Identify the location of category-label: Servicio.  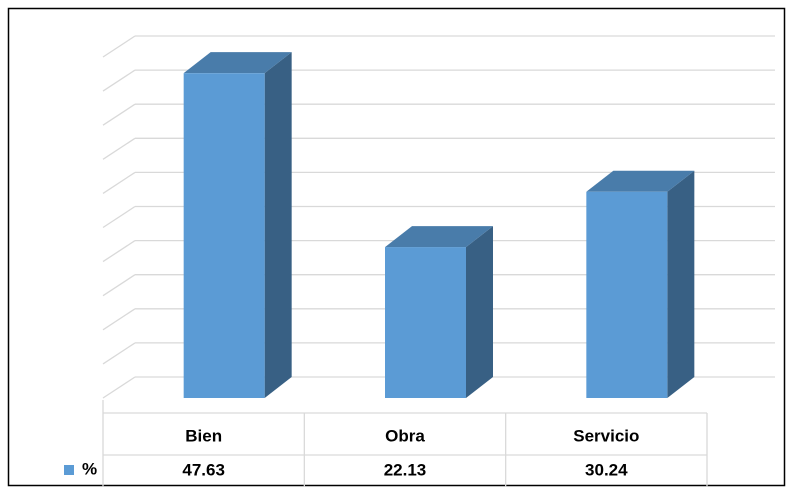
(606, 435).